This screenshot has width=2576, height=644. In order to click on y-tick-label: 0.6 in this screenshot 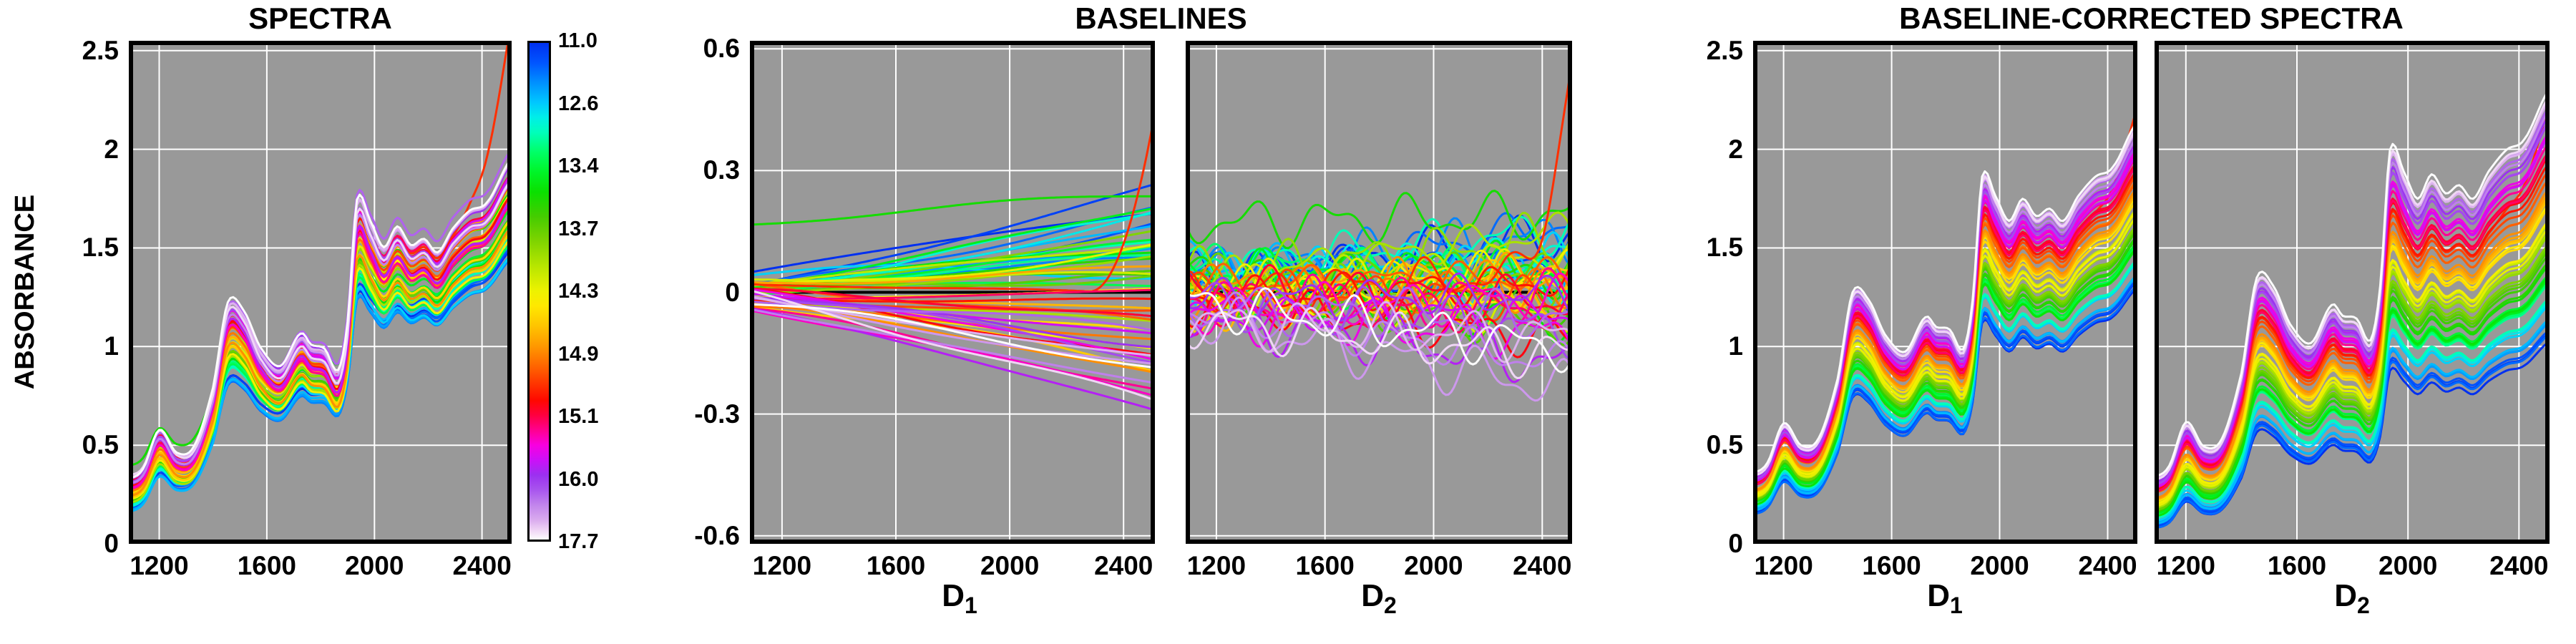, I will do `click(721, 49)`.